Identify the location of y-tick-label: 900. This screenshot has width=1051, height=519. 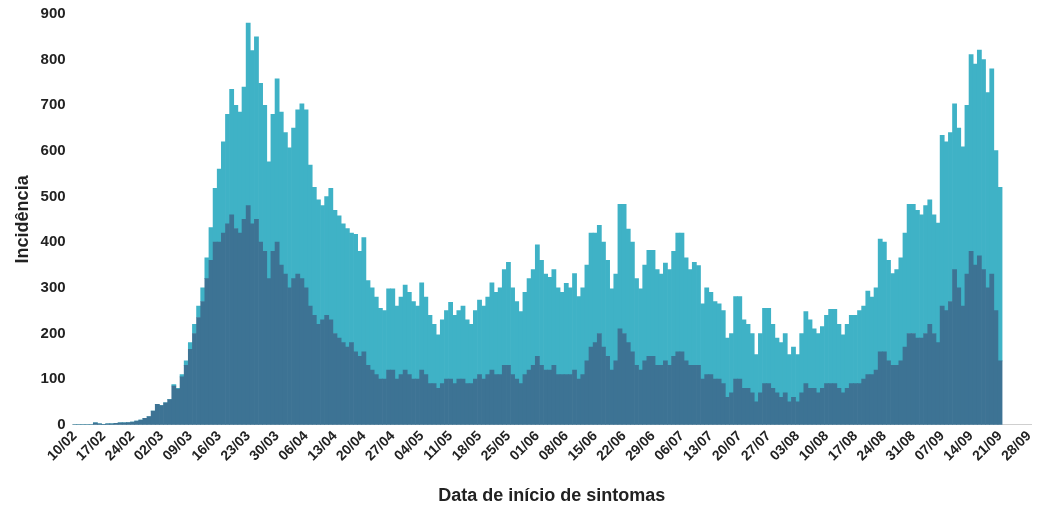
(53, 13).